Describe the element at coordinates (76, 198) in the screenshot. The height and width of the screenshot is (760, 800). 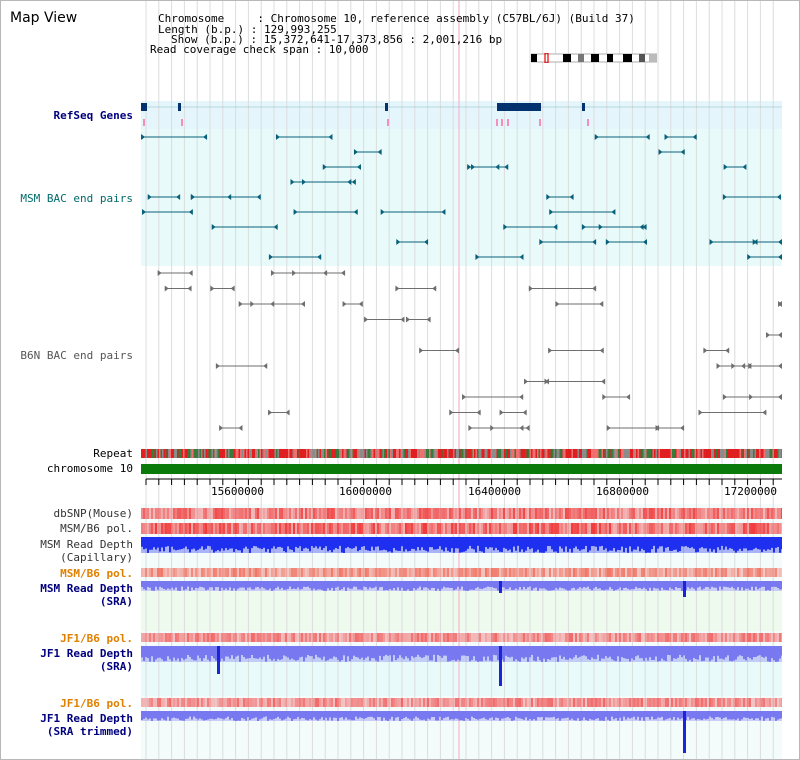
I see `label-msm-bac-end-pairs: MSM BAC end pairs` at that location.